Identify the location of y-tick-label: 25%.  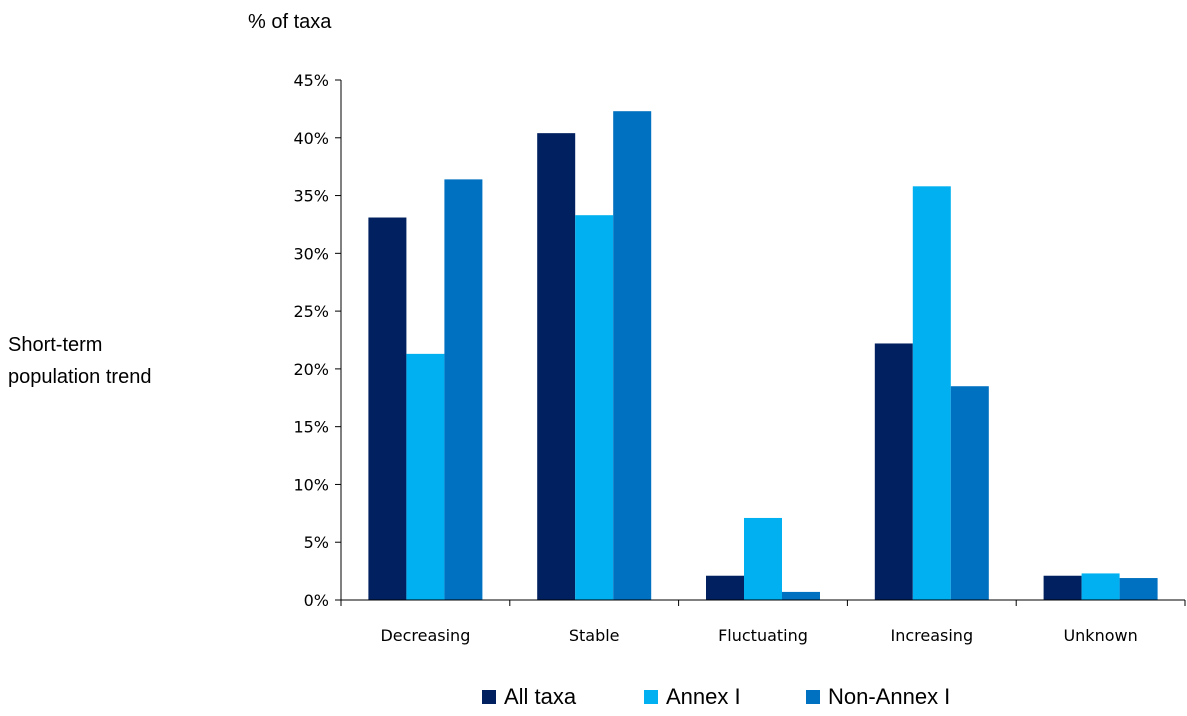
(311, 311).